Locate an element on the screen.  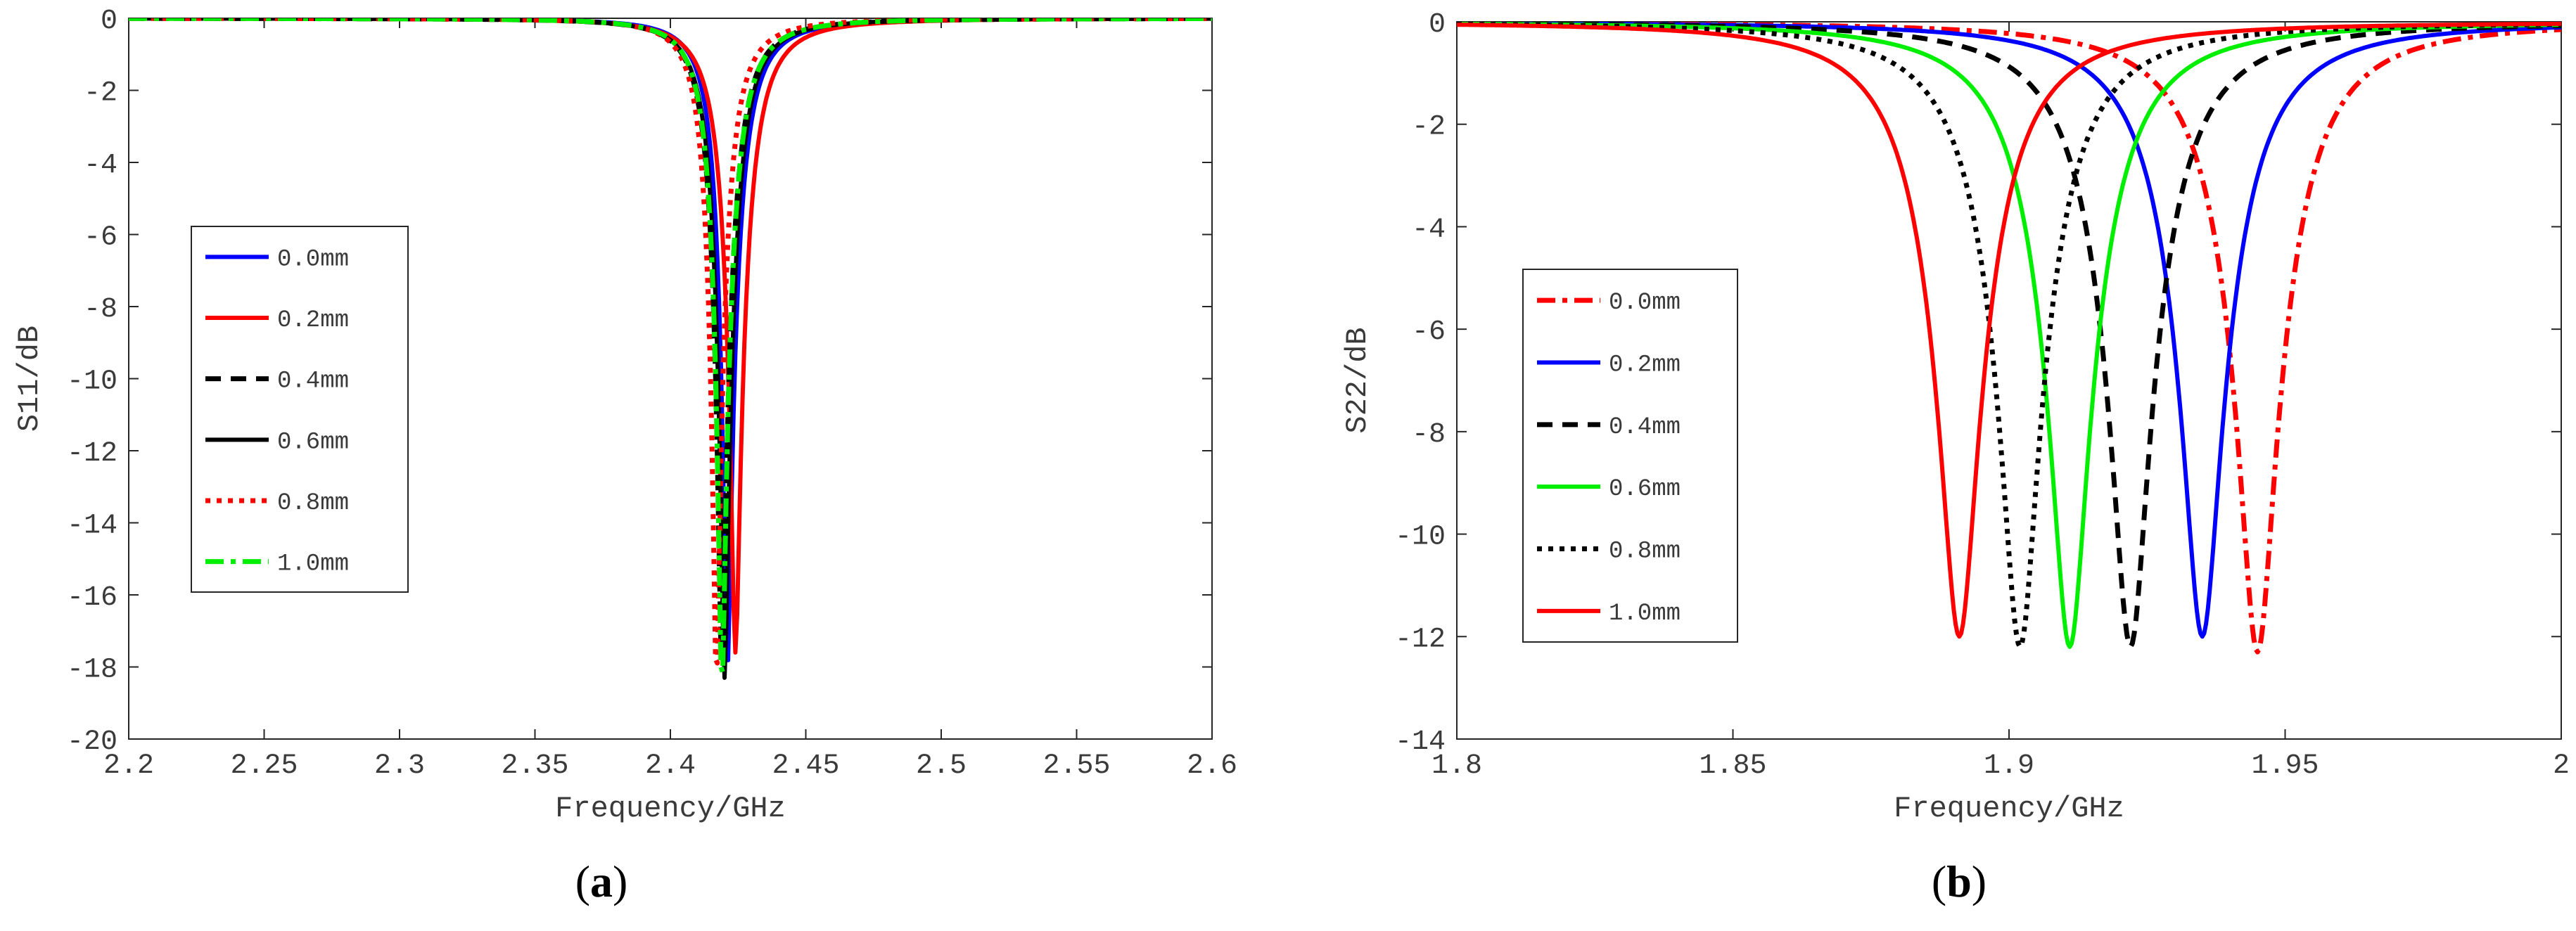
x-tick-label: 2.25 is located at coordinates (264, 766).